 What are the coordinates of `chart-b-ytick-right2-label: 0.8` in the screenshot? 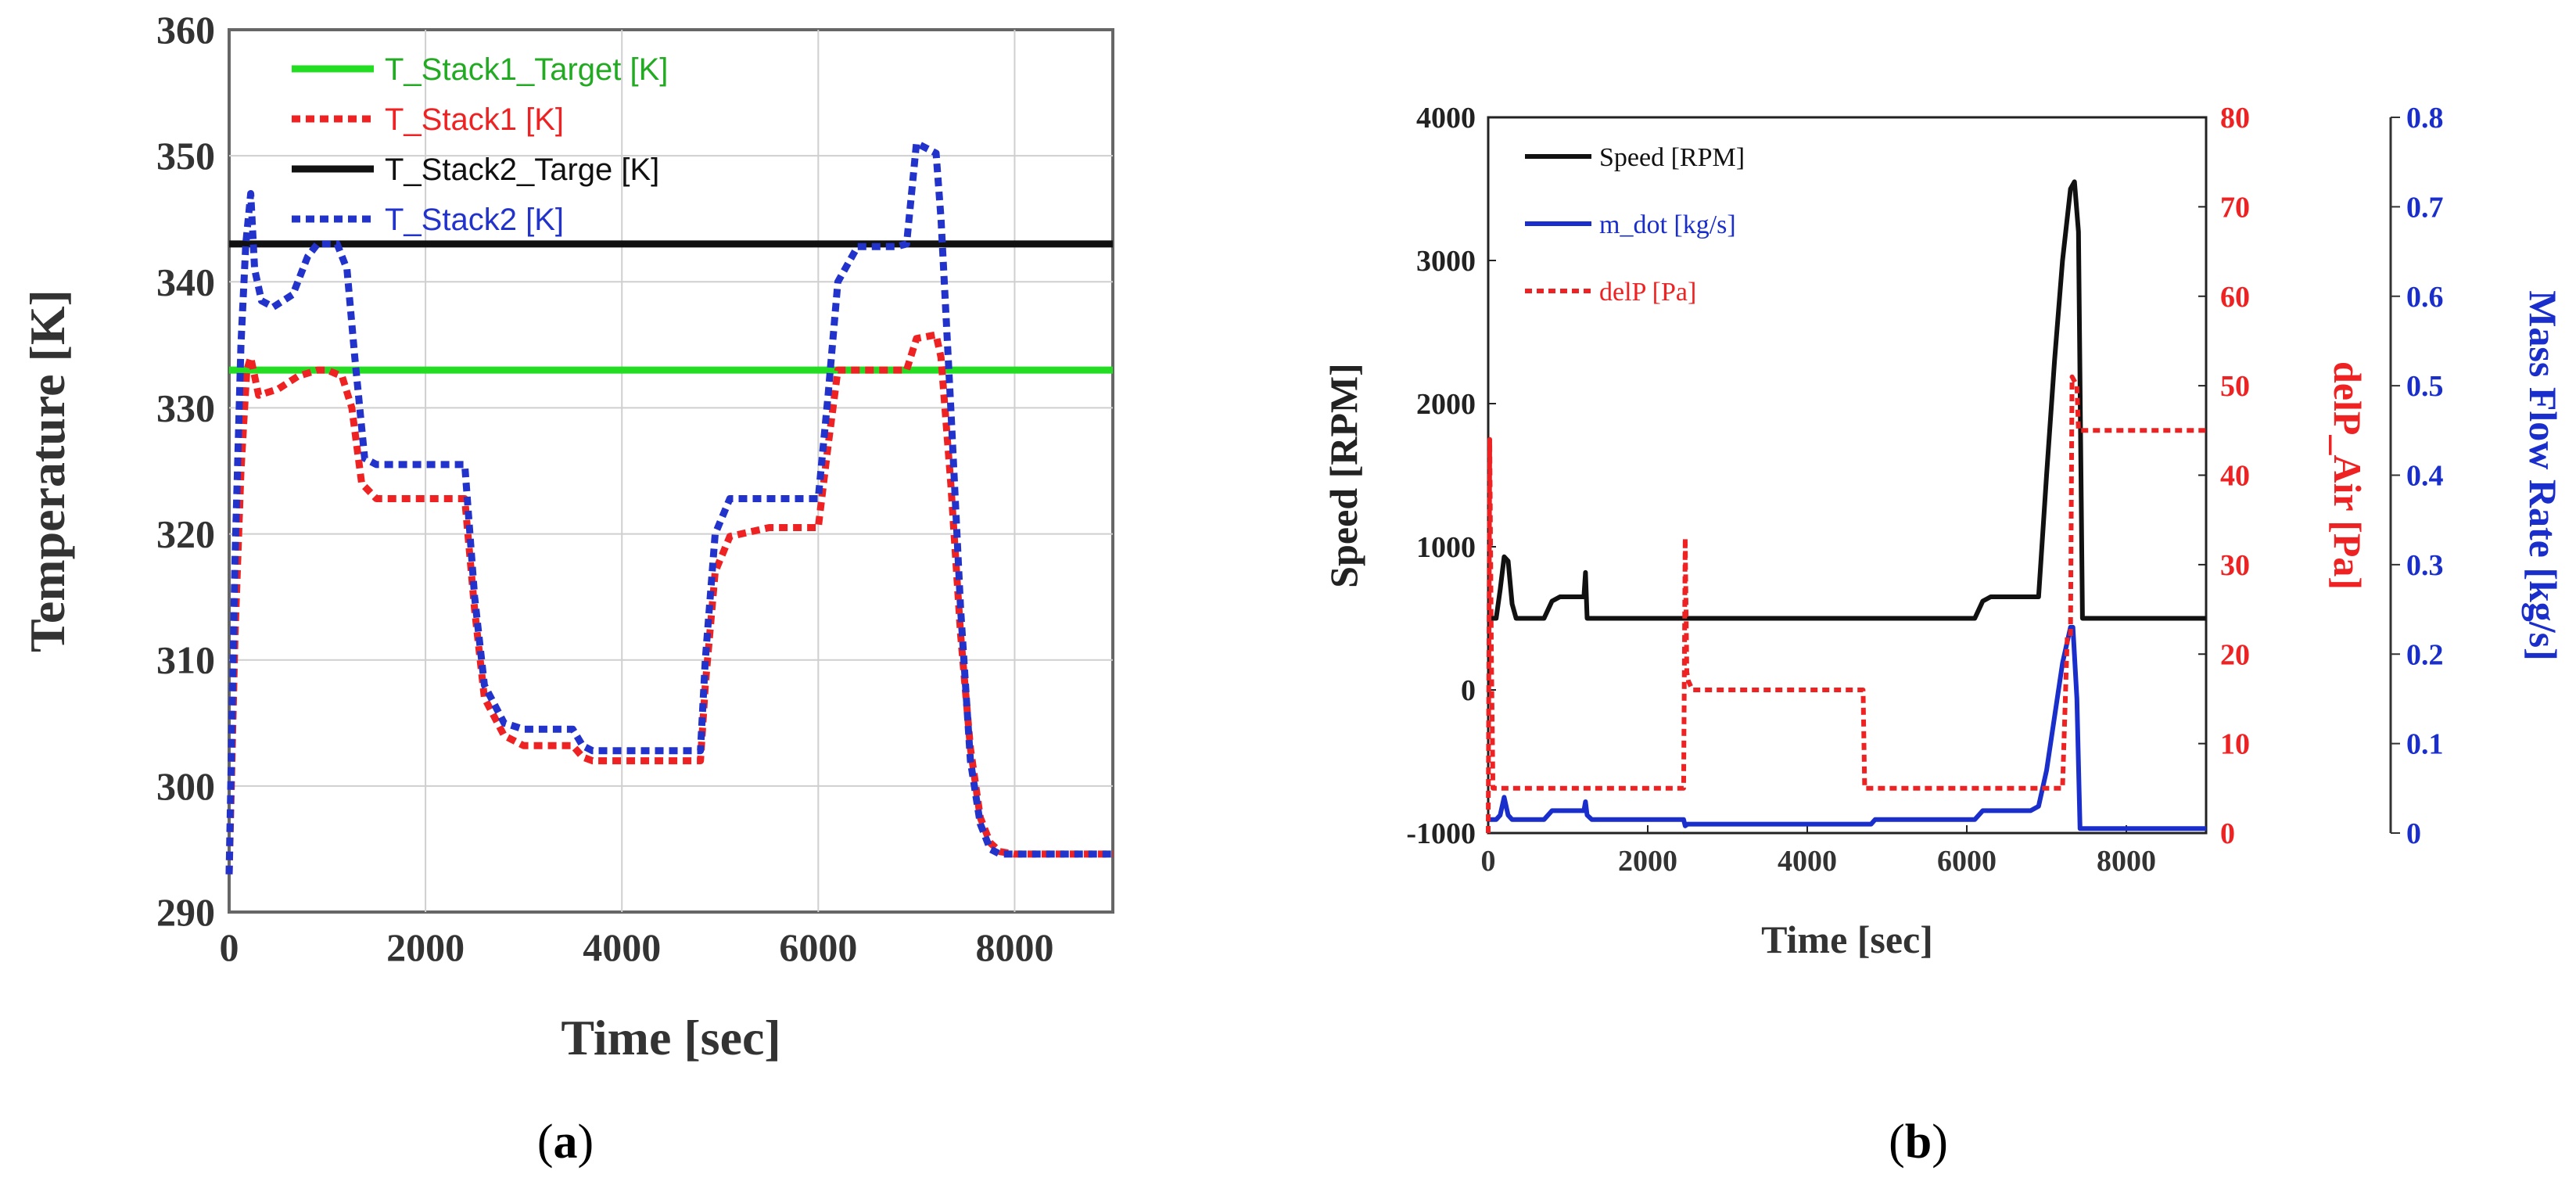 It's located at (2425, 118).